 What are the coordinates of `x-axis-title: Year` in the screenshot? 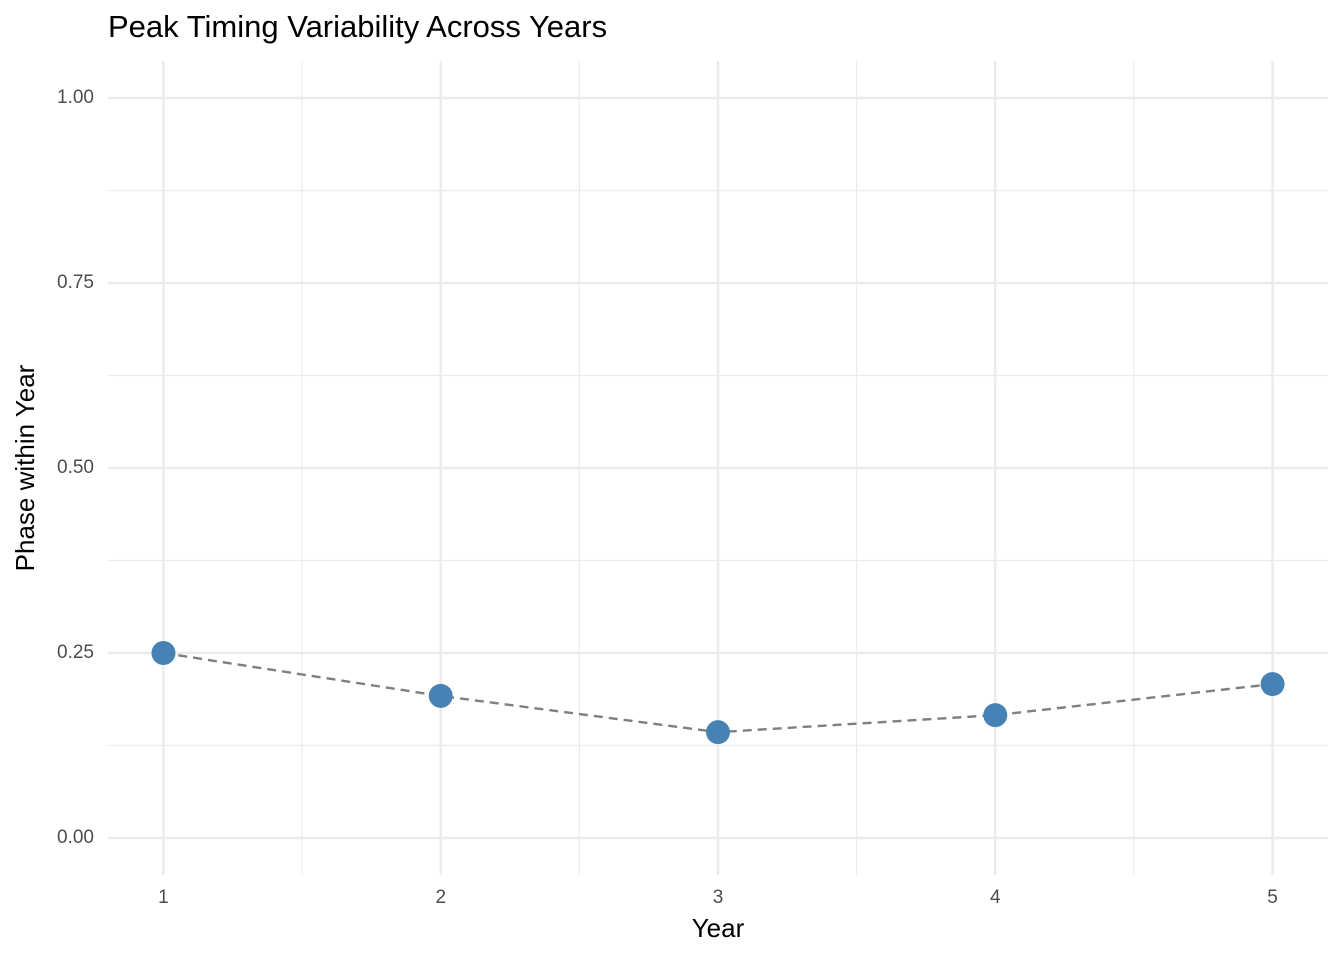 It's located at (718, 928).